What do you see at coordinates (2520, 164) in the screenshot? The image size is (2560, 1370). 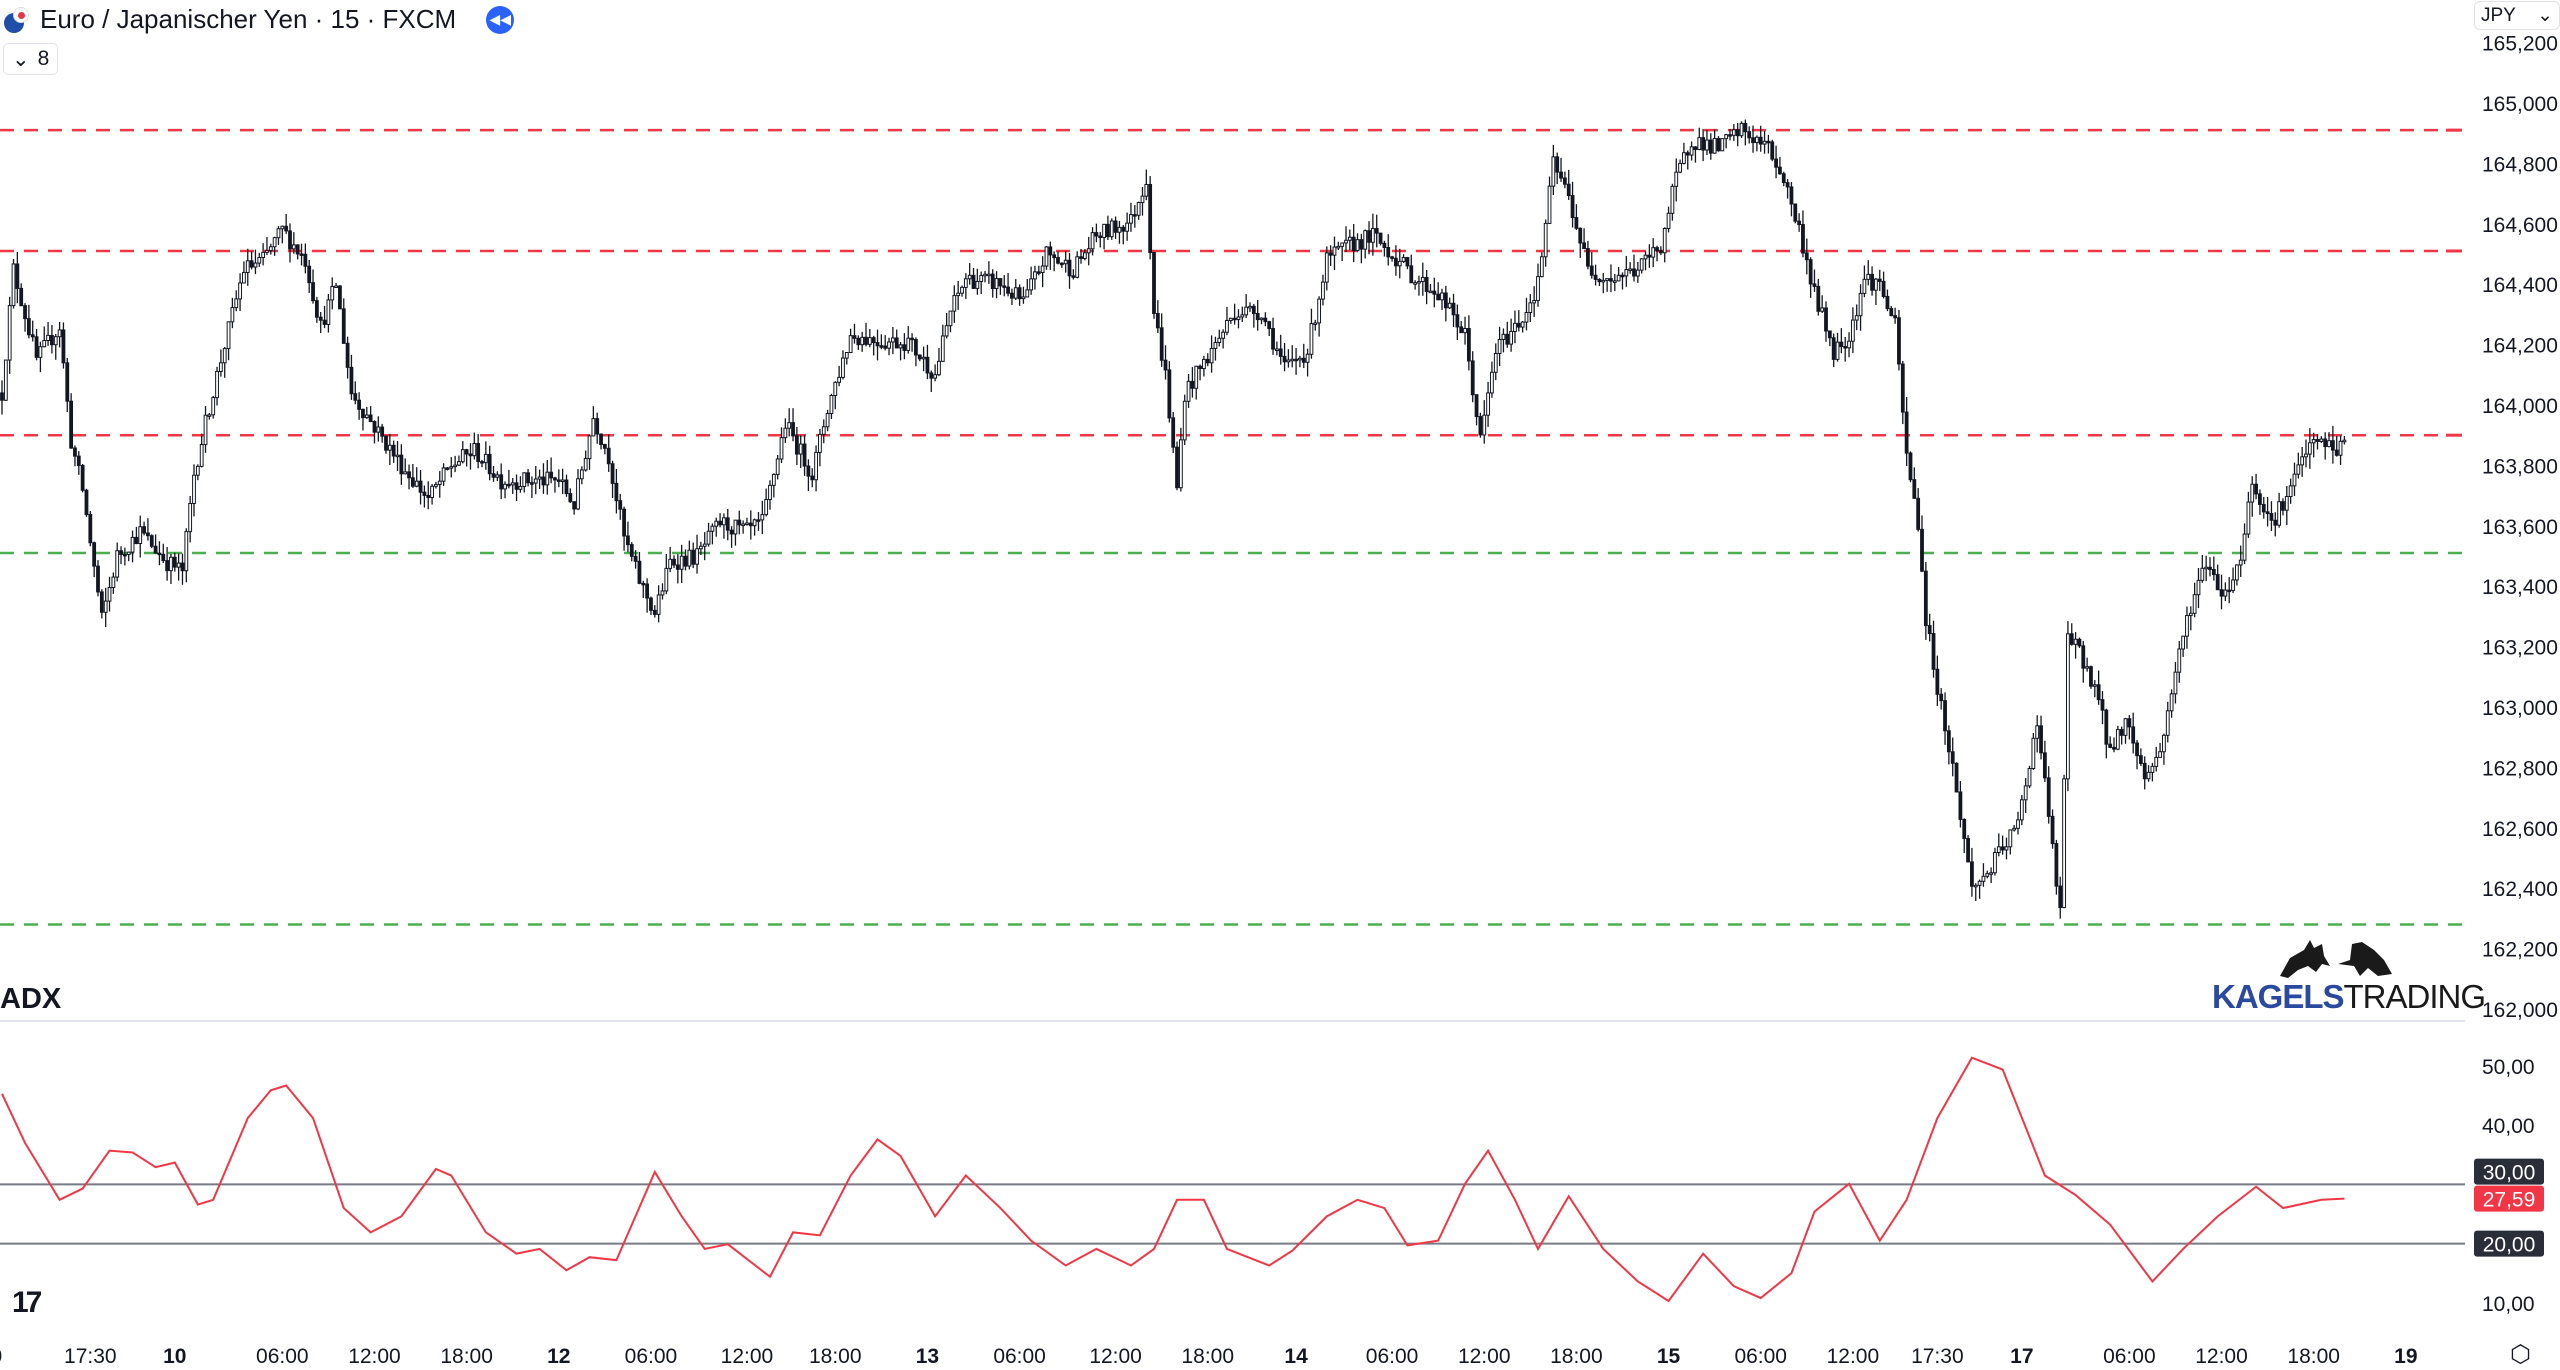 I see `price-axis-tick: 164,800` at bounding box center [2520, 164].